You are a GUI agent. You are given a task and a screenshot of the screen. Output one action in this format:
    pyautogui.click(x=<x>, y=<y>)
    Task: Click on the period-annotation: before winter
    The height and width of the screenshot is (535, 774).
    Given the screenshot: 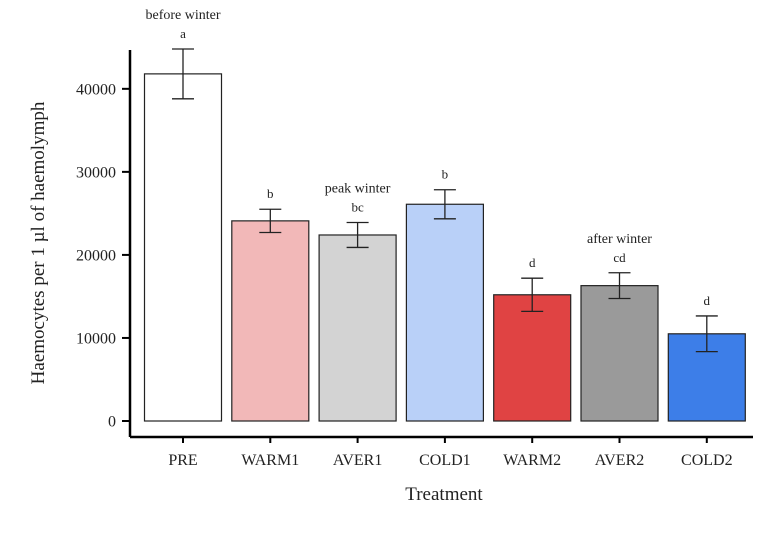 What is the action you would take?
    pyautogui.click(x=182, y=15)
    